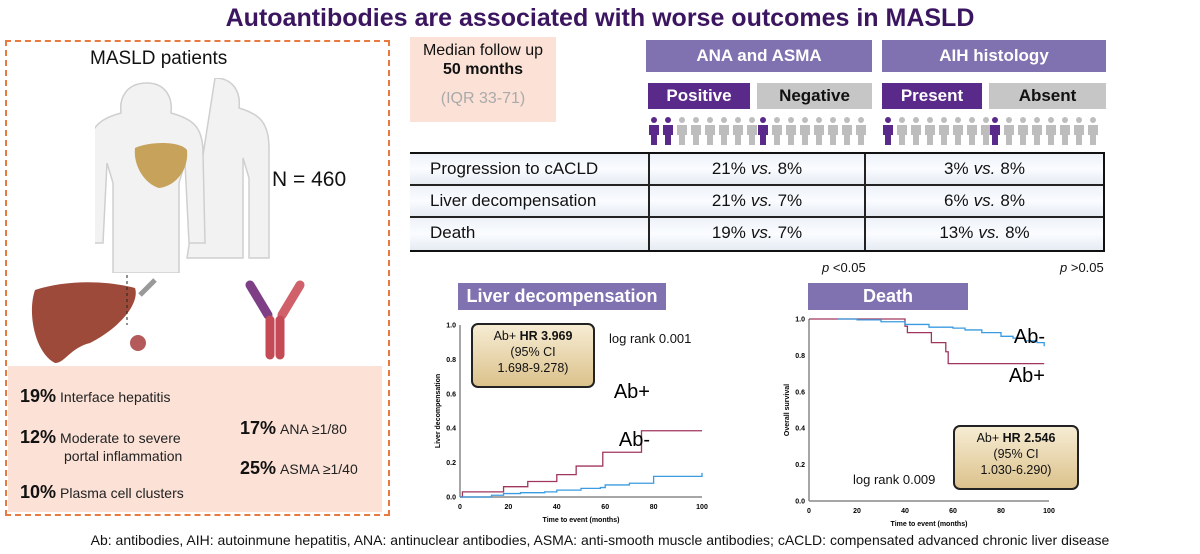  What do you see at coordinates (759, 56) in the screenshot?
I see `group-header-ana-asma: ANA and ASMA` at bounding box center [759, 56].